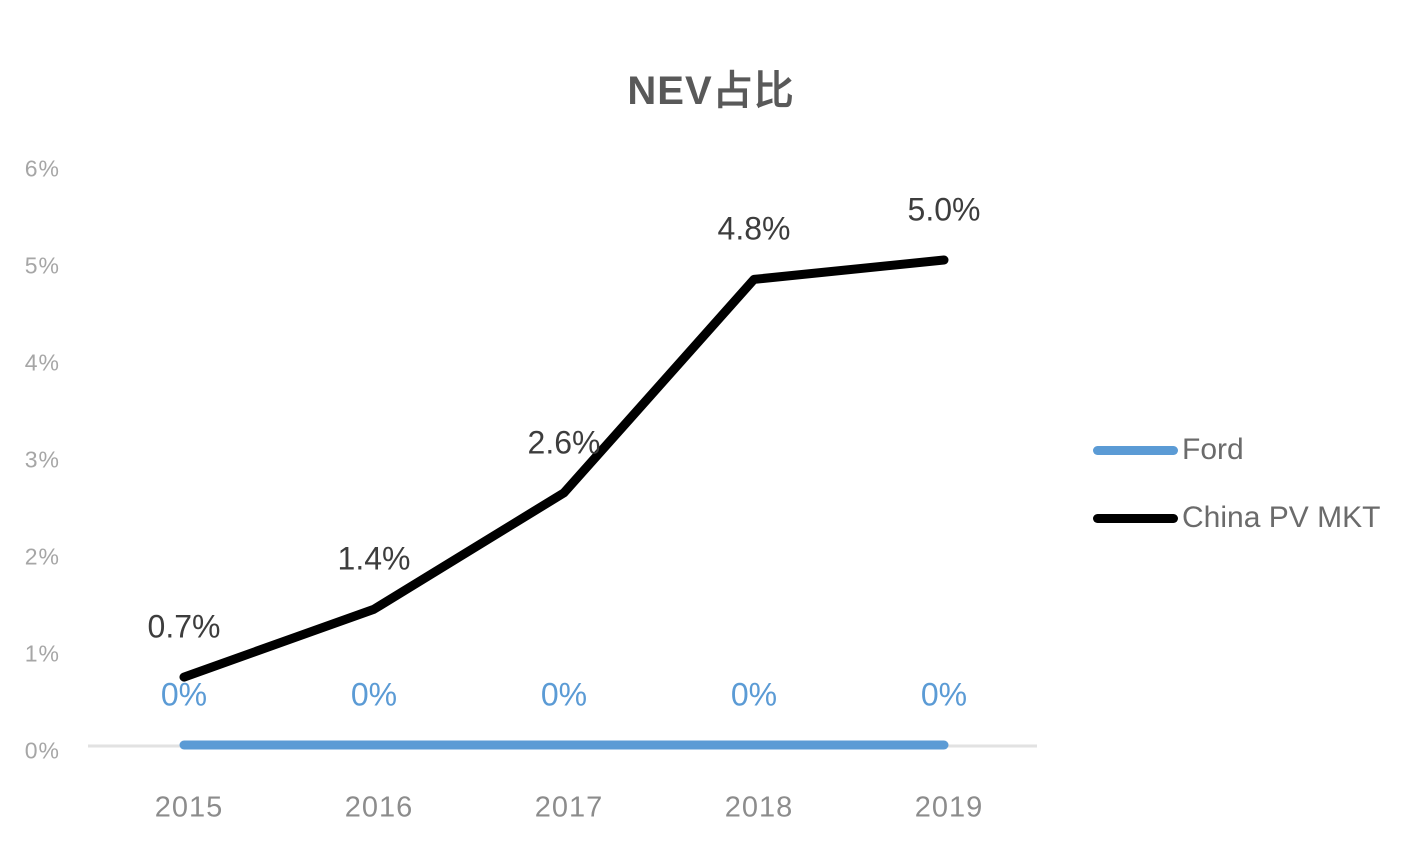 Image resolution: width=1422 pixels, height=851 pixels. What do you see at coordinates (42, 362) in the screenshot?
I see `y-tick-4: 4%` at bounding box center [42, 362].